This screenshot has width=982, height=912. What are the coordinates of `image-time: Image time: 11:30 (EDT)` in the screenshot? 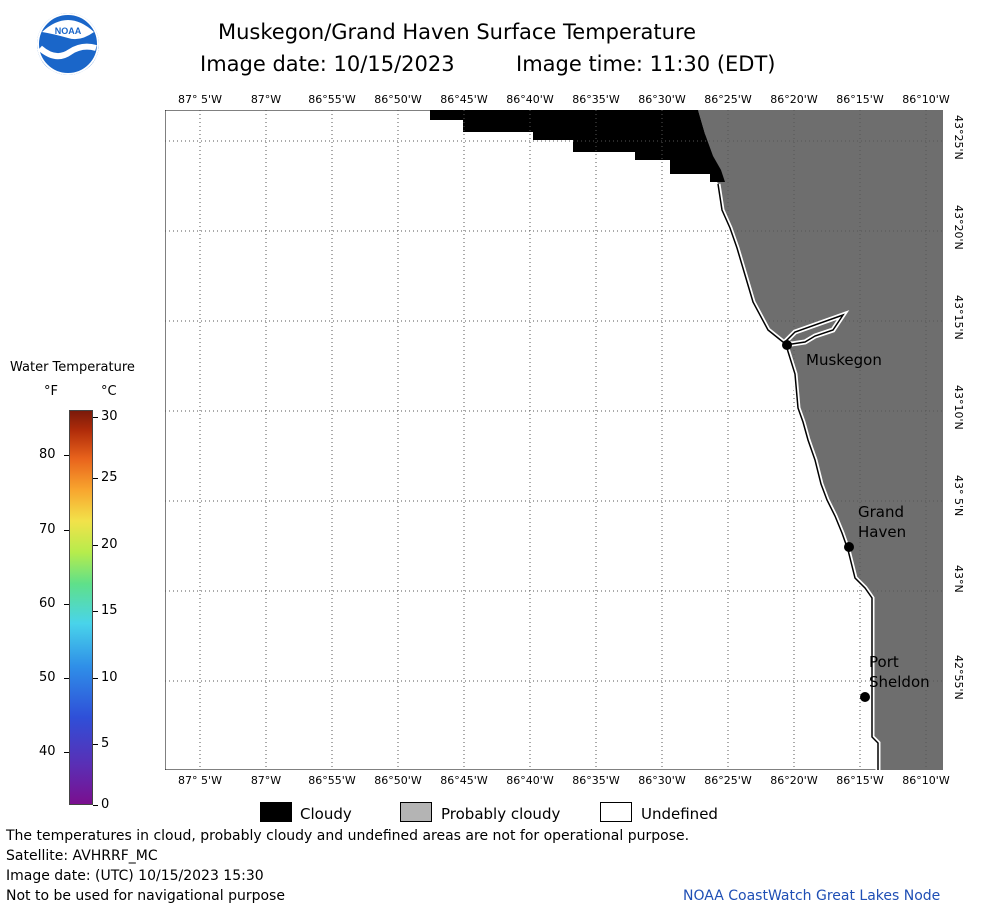 It's located at (646, 64).